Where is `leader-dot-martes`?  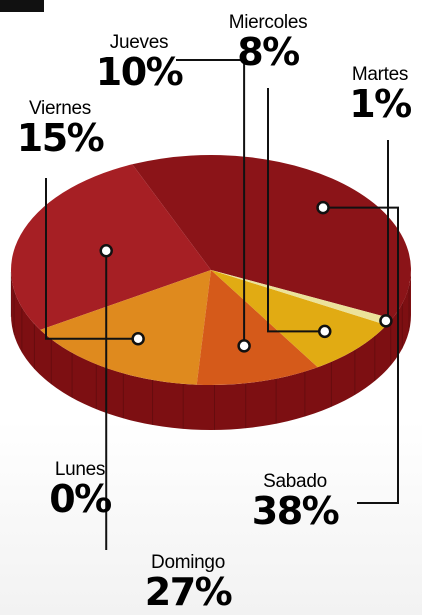 leader-dot-martes is located at coordinates (386, 321).